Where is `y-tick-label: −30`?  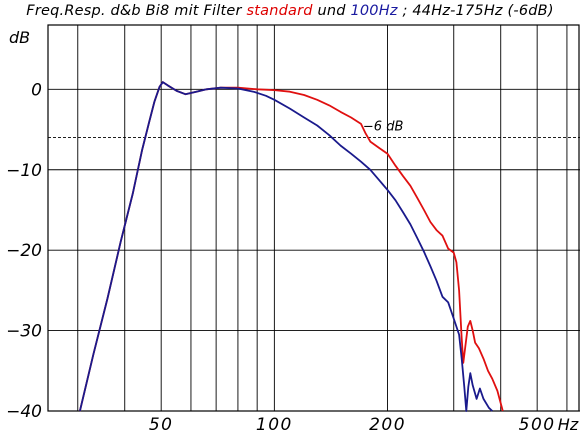 y-tick-label: −30 is located at coordinates (24, 332).